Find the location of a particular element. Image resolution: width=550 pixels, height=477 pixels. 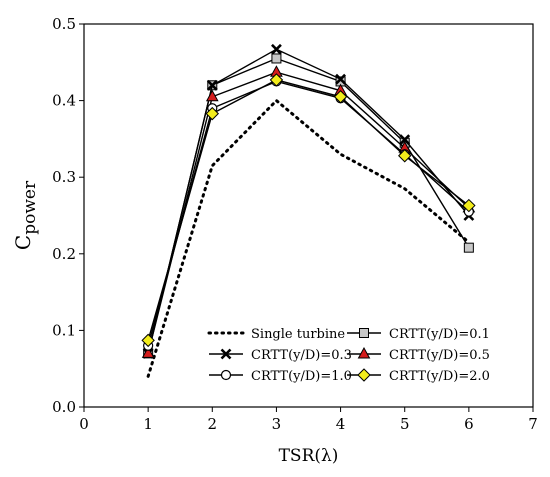

x-tick-label: 0 is located at coordinates (84, 424).